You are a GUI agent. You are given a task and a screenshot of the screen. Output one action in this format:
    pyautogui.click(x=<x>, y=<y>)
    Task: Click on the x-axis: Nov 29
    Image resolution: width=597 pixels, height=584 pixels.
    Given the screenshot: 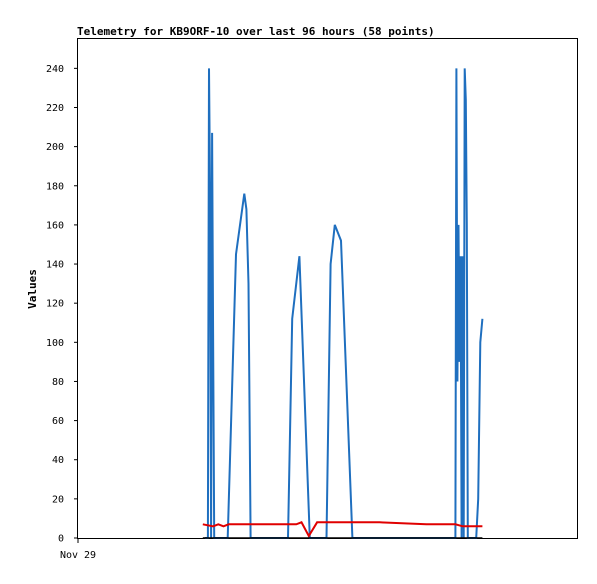 What is the action you would take?
    pyautogui.click(x=78, y=549)
    